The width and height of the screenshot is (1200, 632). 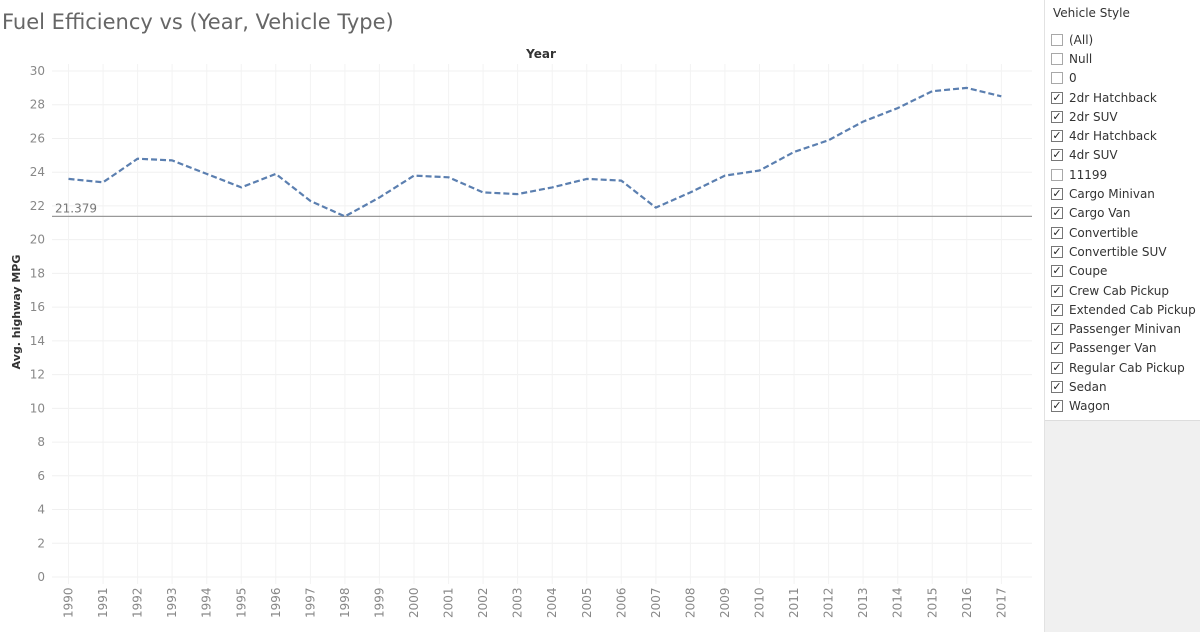 What do you see at coordinates (379, 602) in the screenshot?
I see `x-tick-label: 1999` at bounding box center [379, 602].